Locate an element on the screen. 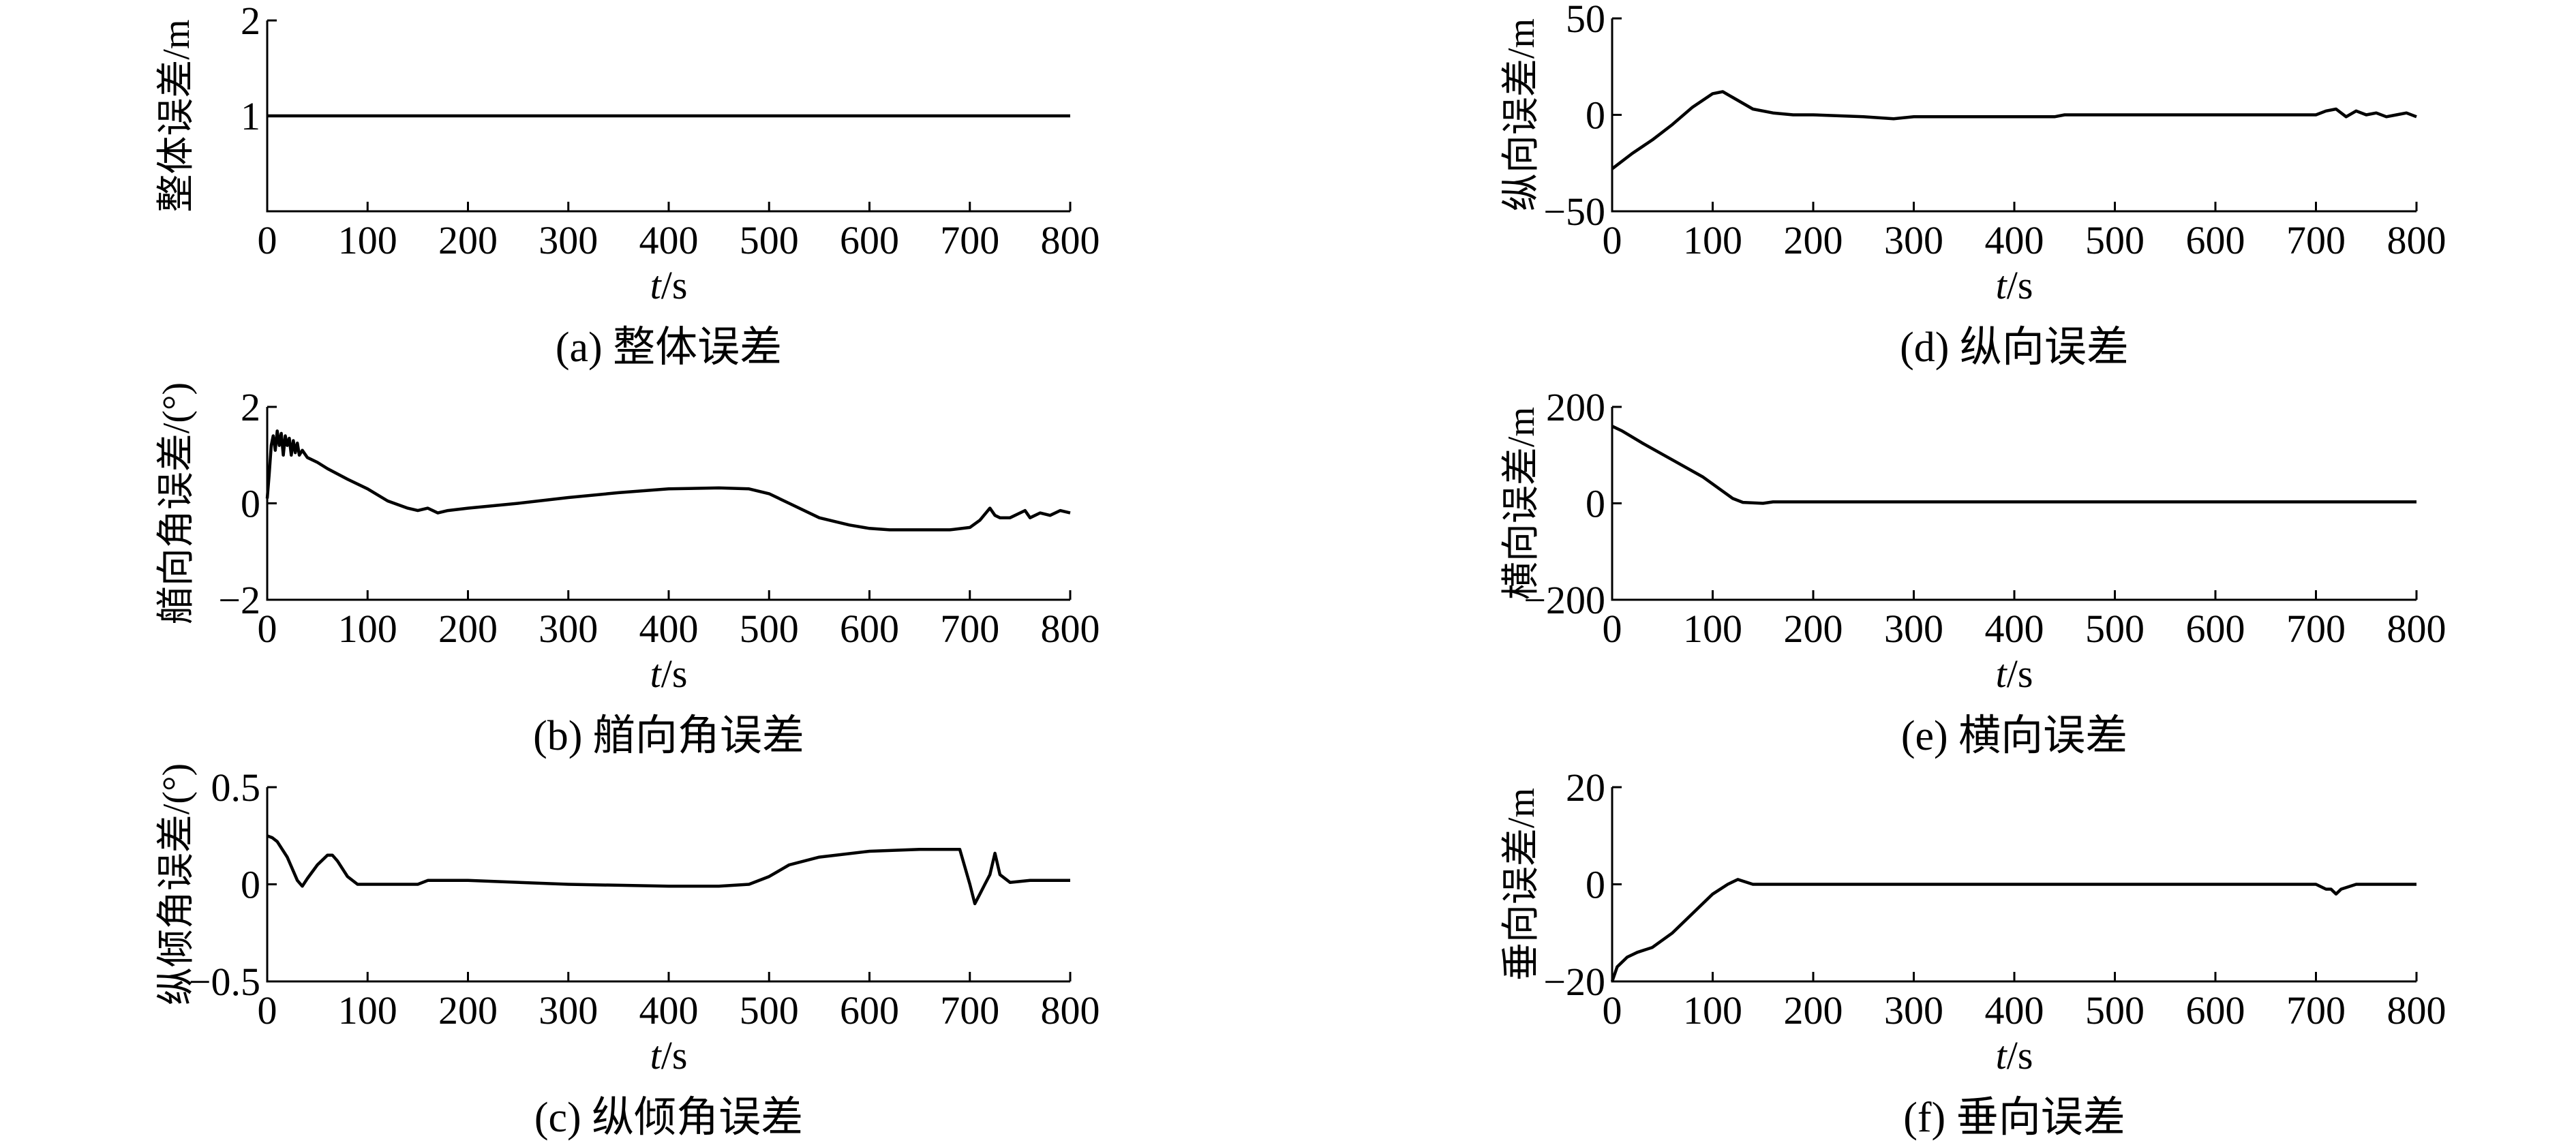  y-axis-label: 整体误差/m is located at coordinates (176, 116).